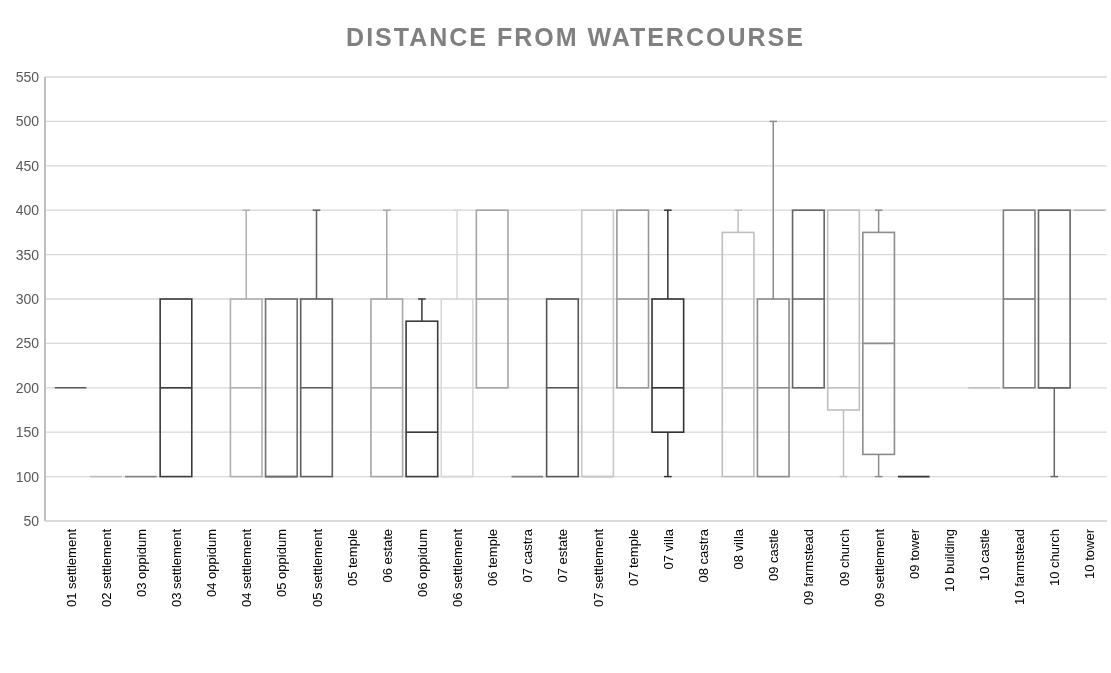 The width and height of the screenshot is (1111, 673). Describe the element at coordinates (317, 568) in the screenshot. I see `x-tick-label: 05 settlement` at that location.